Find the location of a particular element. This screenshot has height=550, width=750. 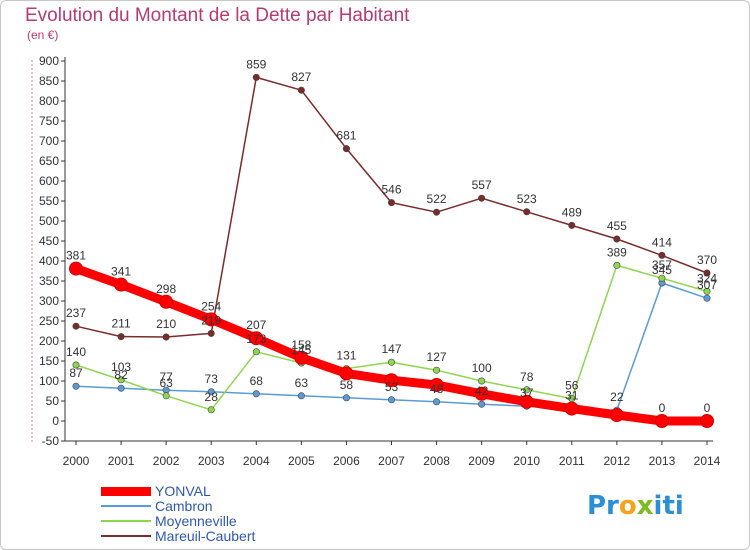

y-tick-label: 50 is located at coordinates (53, 401).